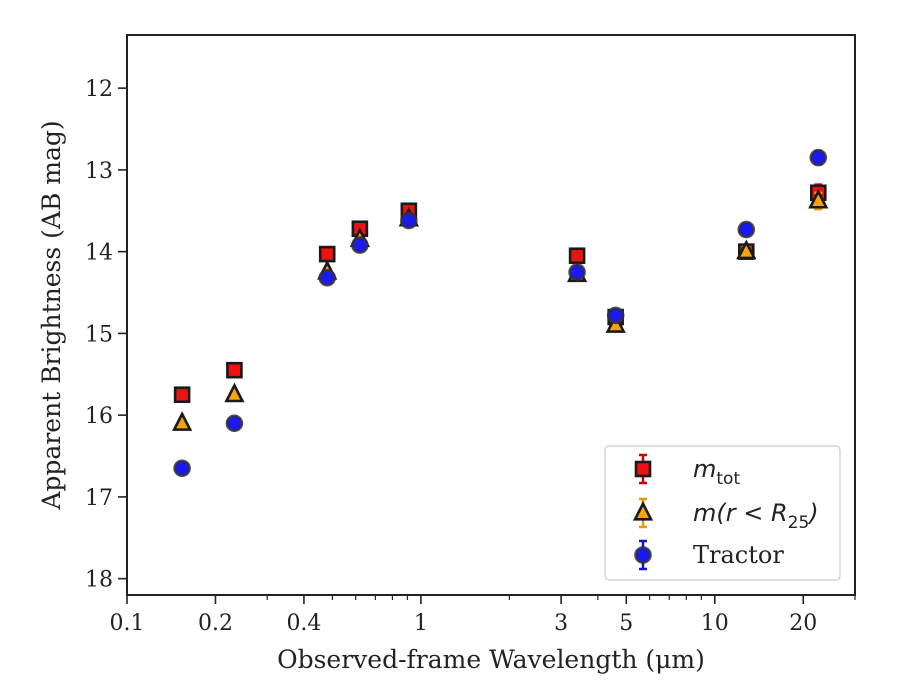 The height and width of the screenshot is (700, 900). I want to click on x-tick-label: 1, so click(421, 623).